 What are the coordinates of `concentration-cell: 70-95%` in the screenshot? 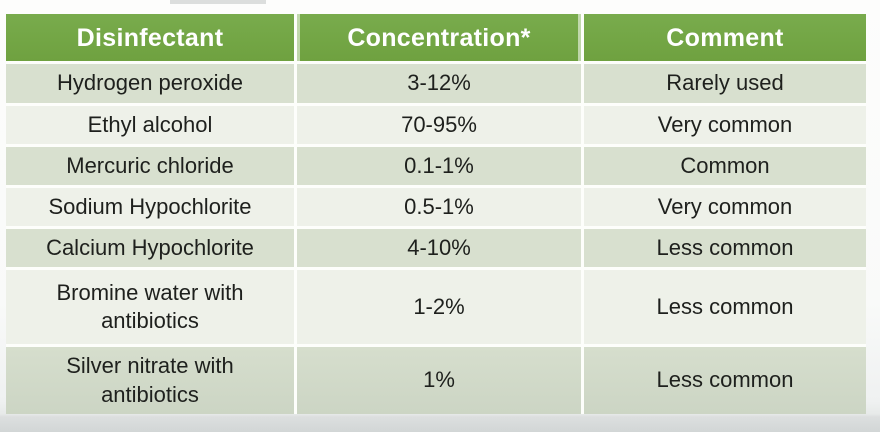 It's located at (439, 125).